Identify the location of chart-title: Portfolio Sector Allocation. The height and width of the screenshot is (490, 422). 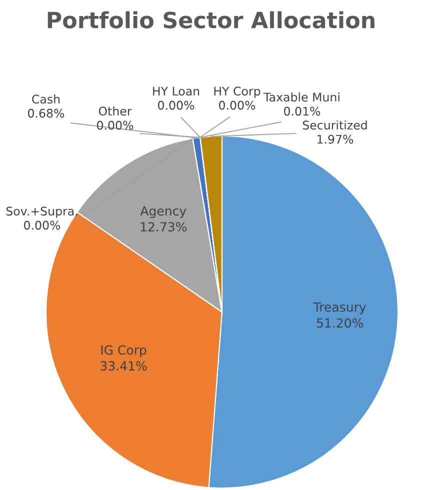
(211, 19).